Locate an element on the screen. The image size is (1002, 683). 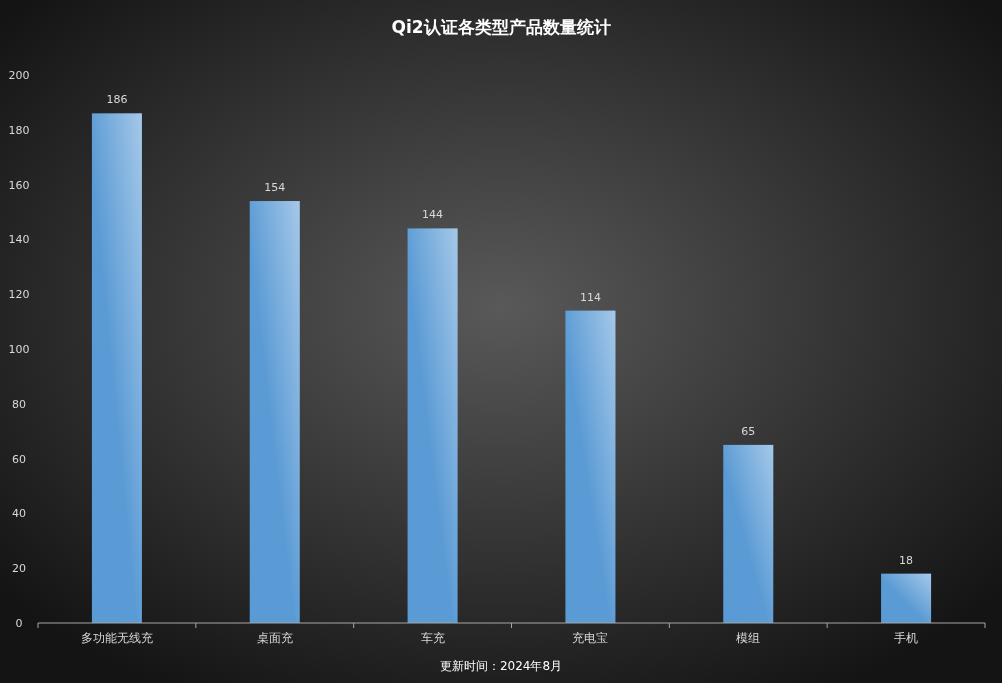
data-label: 114 is located at coordinates (590, 297).